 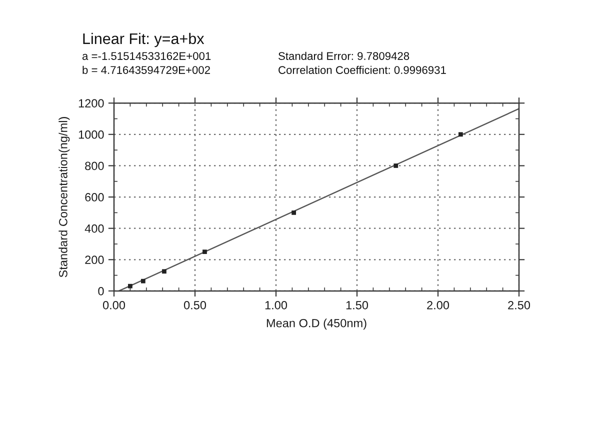 What do you see at coordinates (146, 70) in the screenshot?
I see `text: b = 4.71643594729E+002` at bounding box center [146, 70].